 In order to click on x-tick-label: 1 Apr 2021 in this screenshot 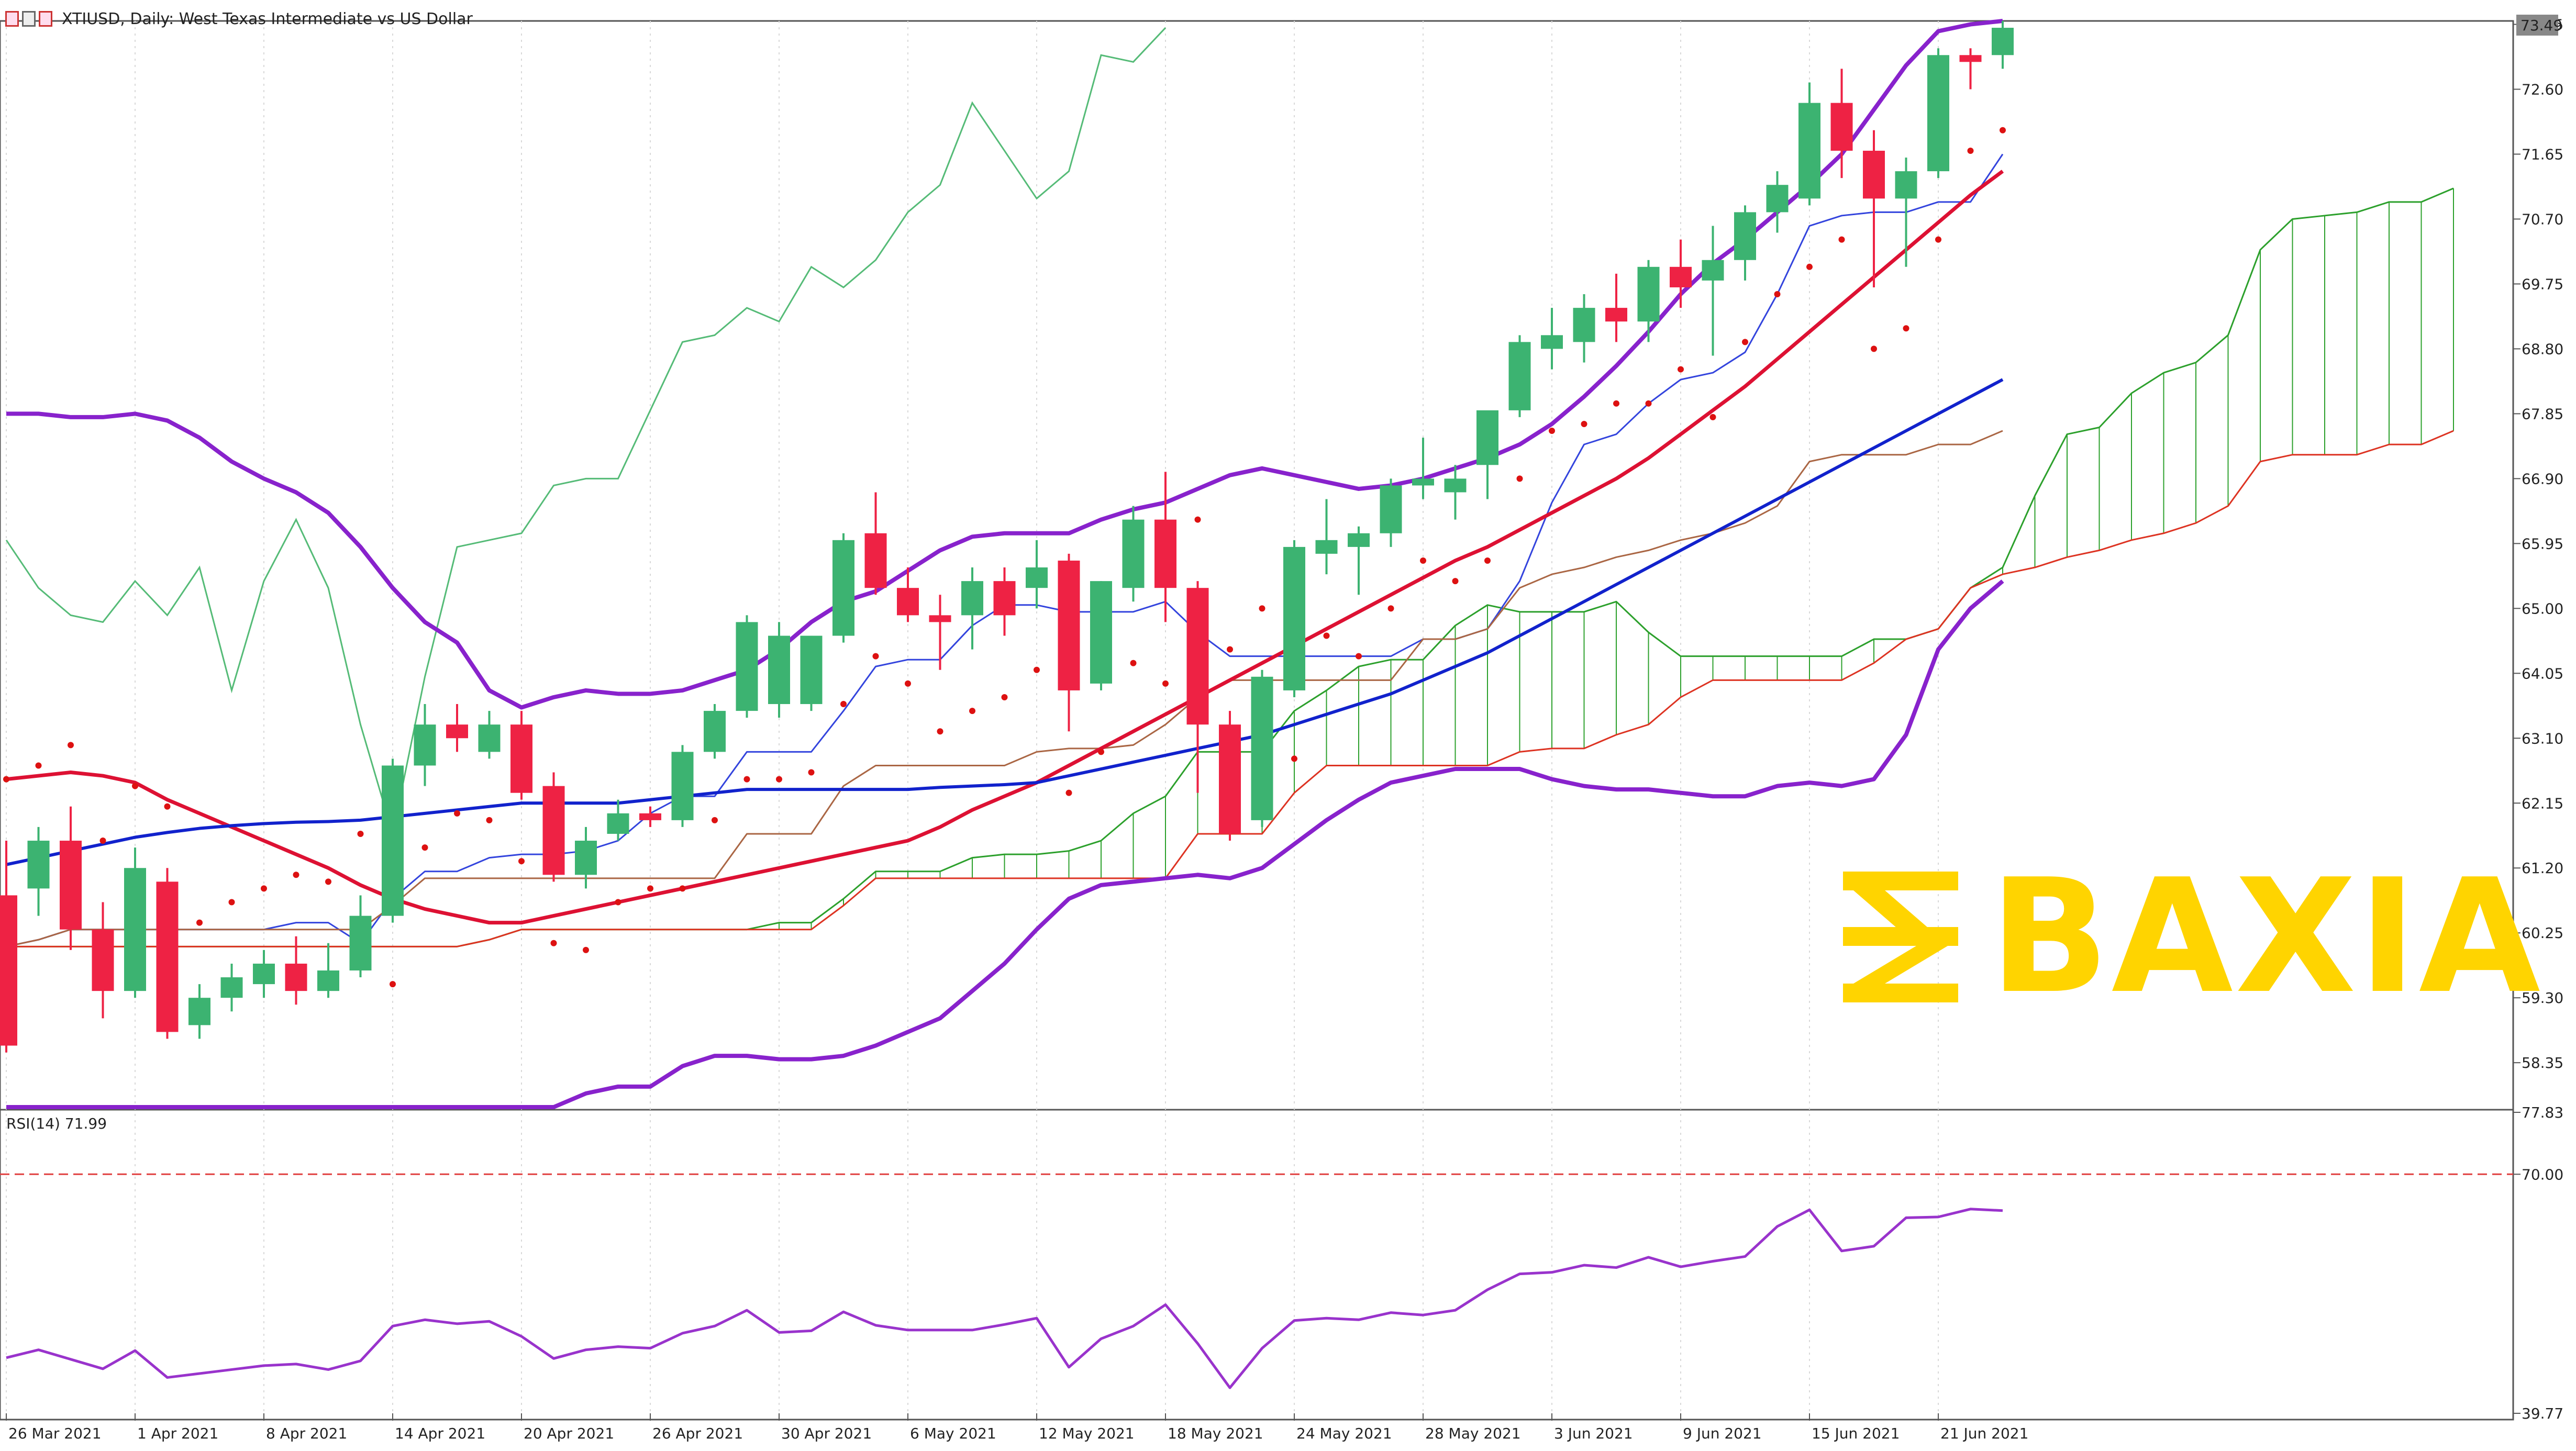, I will do `click(177, 1434)`.